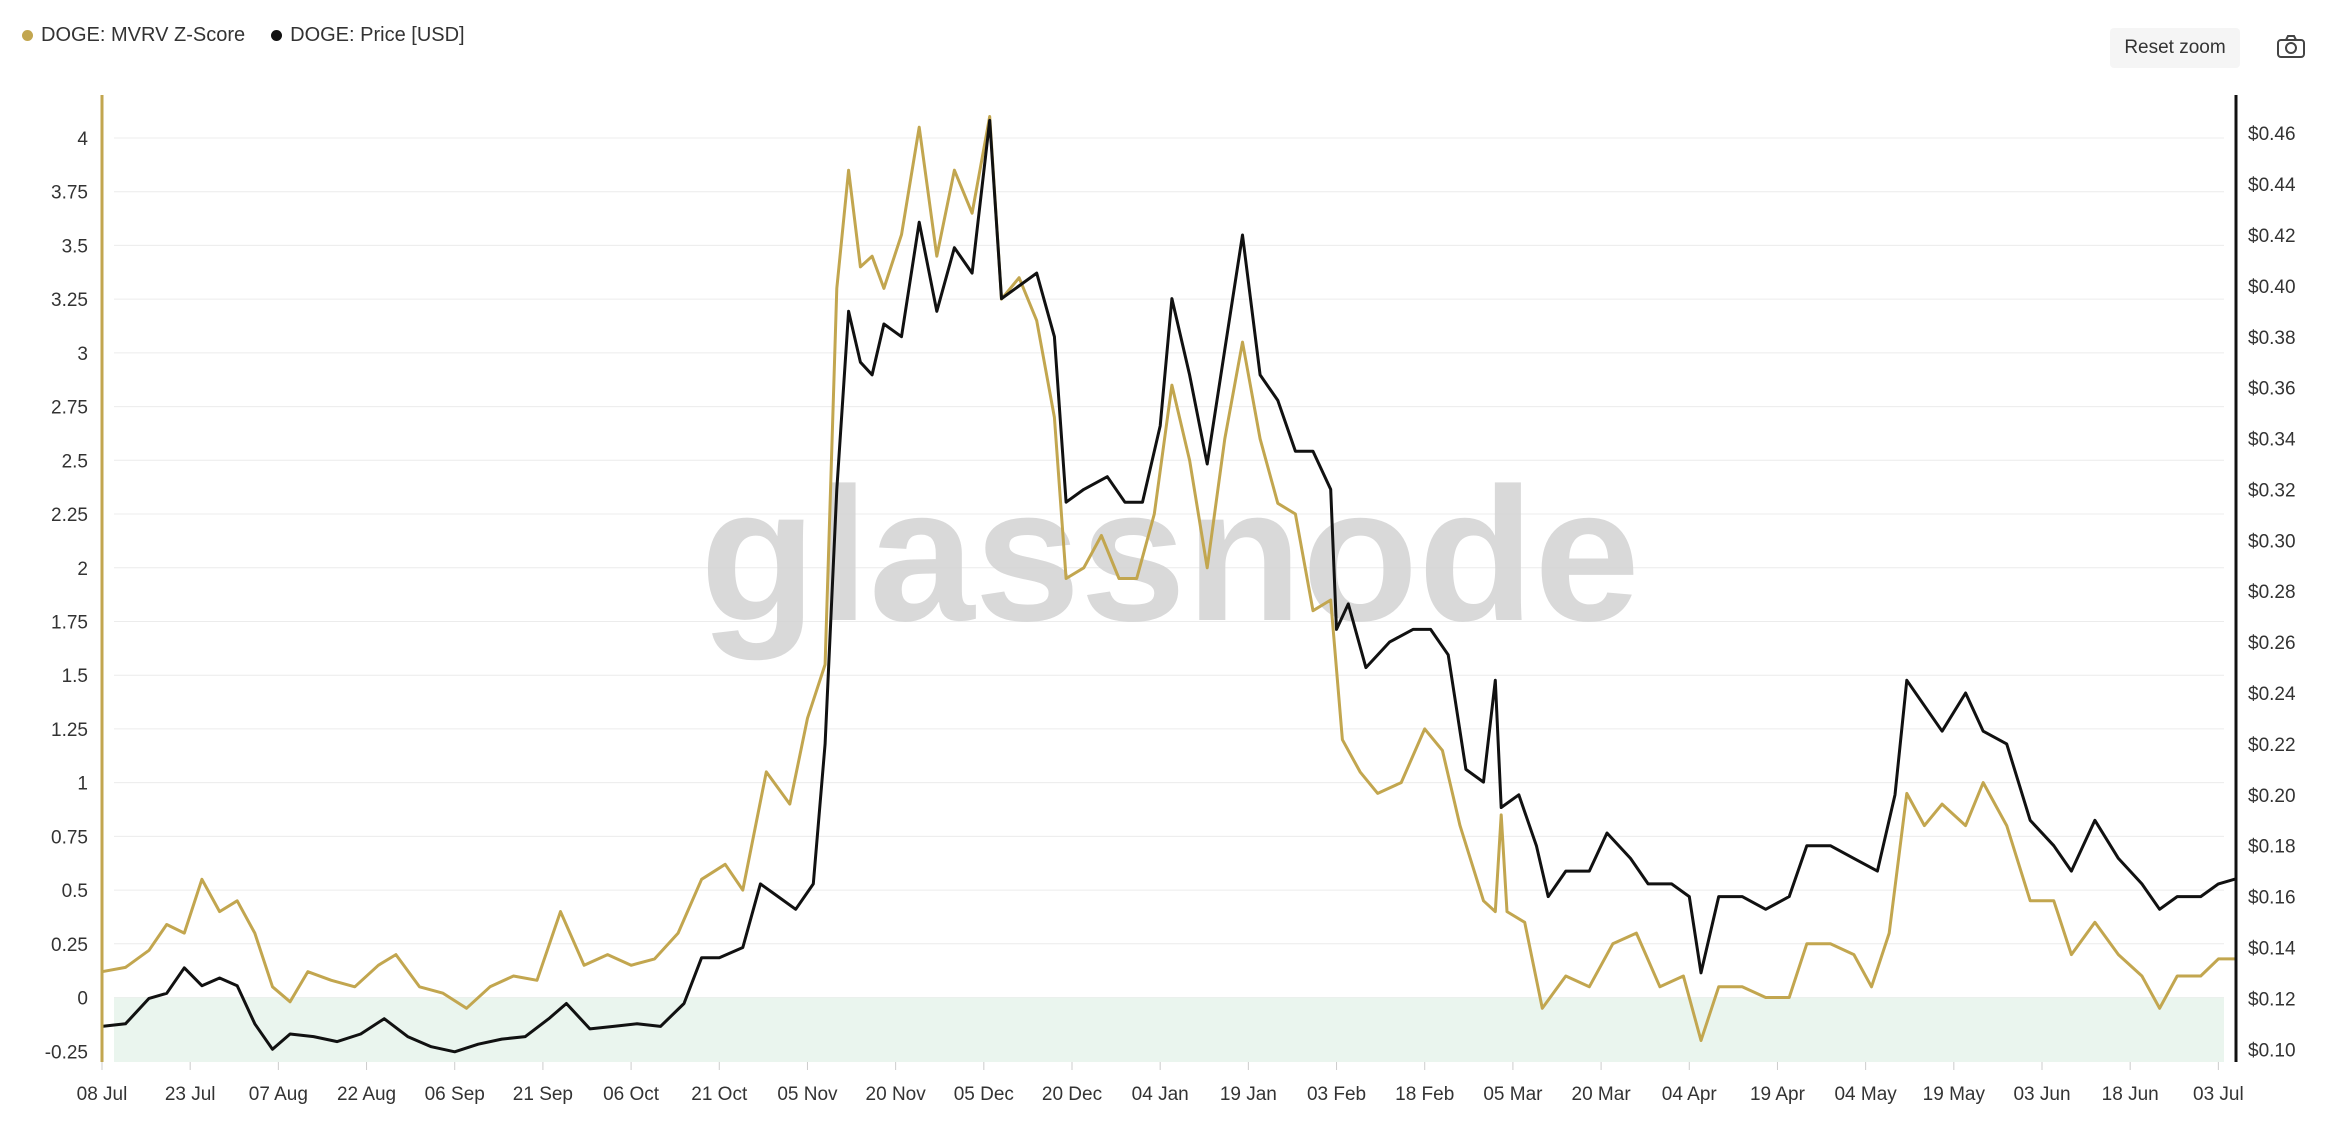 The height and width of the screenshot is (1142, 2334). I want to click on y-right-tick-label: $0.34, so click(2272, 440).